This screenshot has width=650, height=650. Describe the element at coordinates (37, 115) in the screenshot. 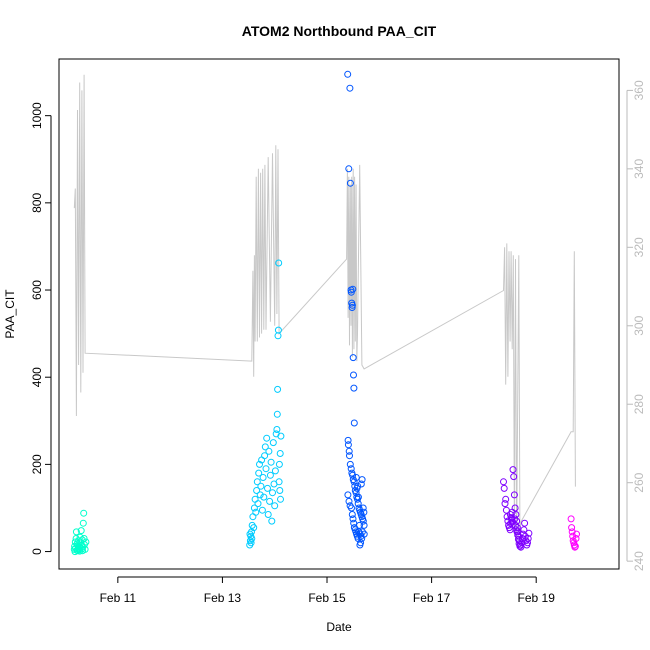

I see `y-tick-label: 1000` at that location.